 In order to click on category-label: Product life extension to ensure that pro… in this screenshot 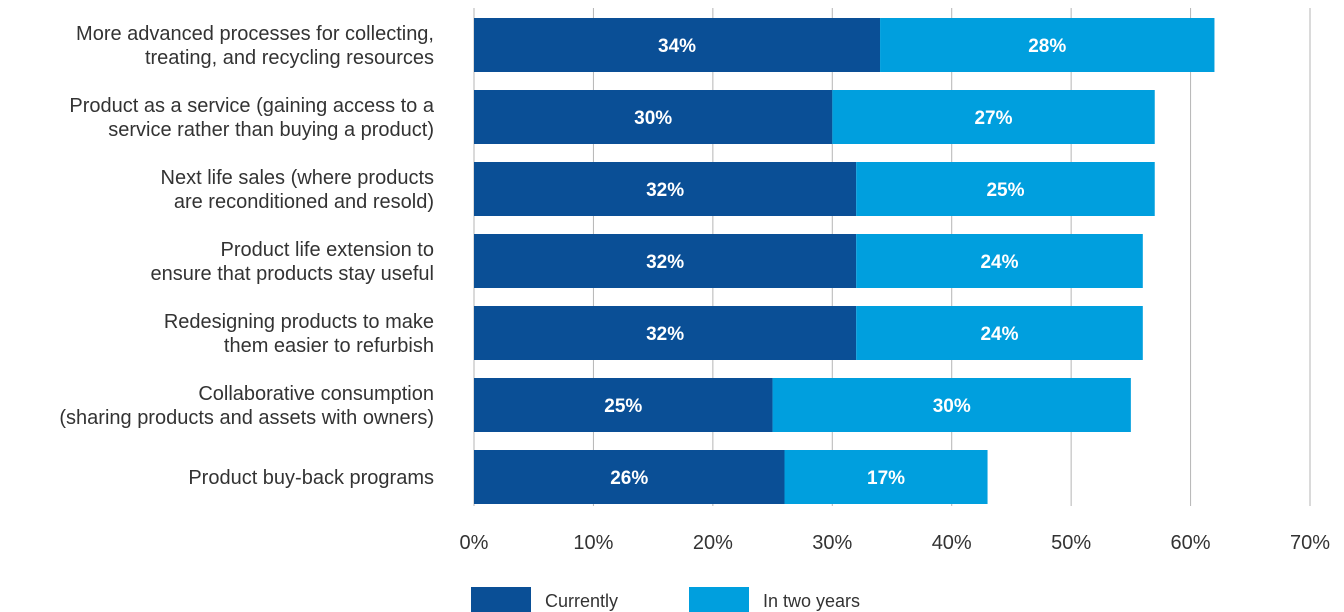, I will do `click(293, 262)`.